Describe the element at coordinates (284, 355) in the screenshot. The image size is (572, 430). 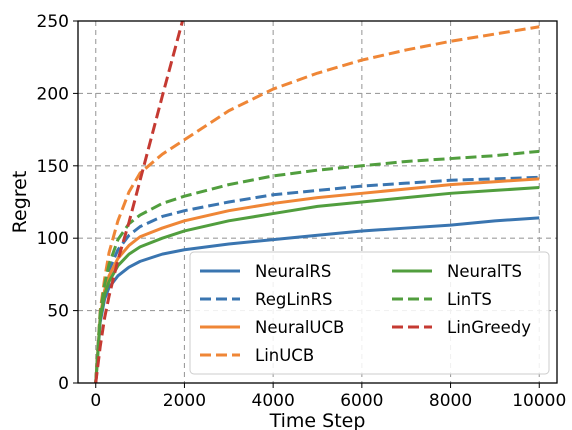
I see `legend-label-linucb: LinUCB` at that location.